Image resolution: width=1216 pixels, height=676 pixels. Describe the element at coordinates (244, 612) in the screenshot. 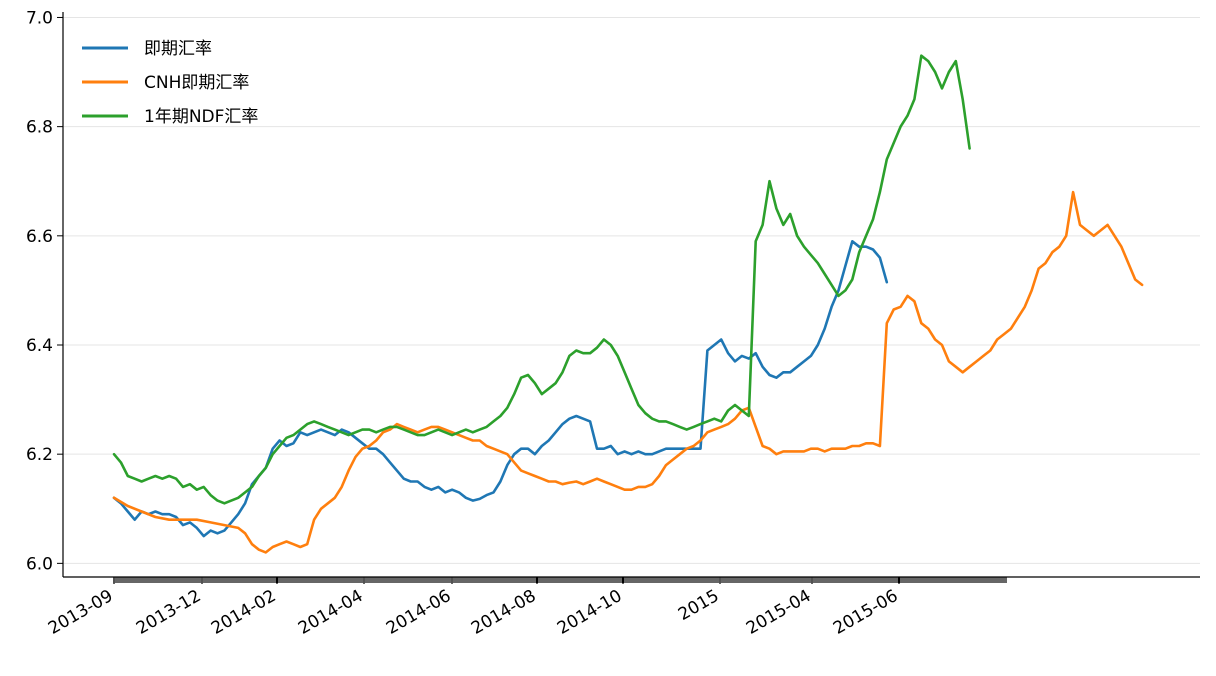

I see `x-tick-label: 2014-02` at that location.